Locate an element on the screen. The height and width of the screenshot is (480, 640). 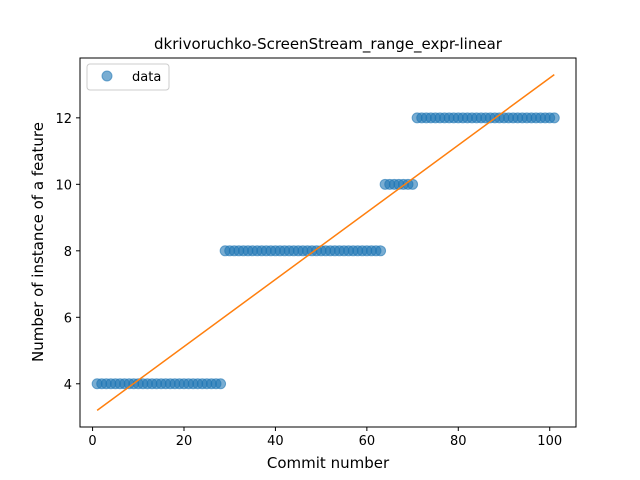
legend-box is located at coordinates (128, 77).